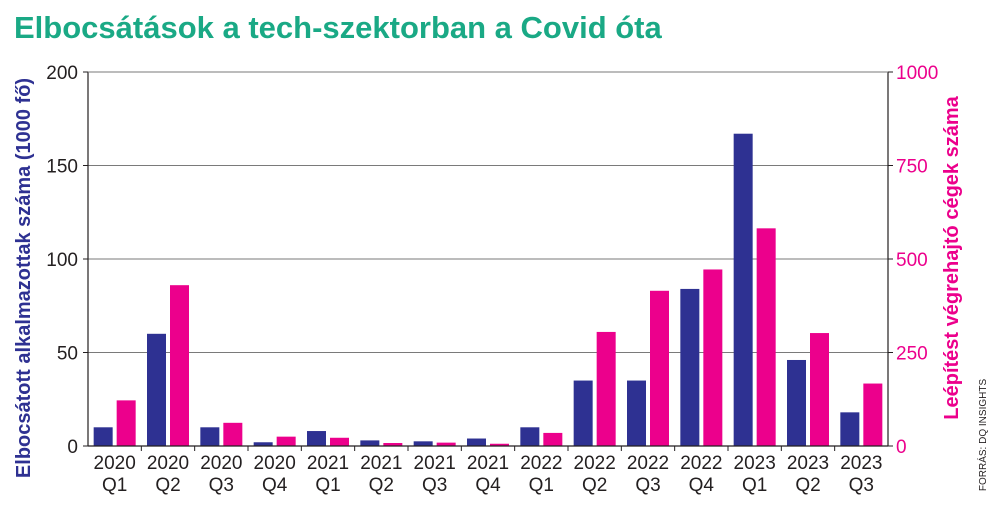 The image size is (1000, 506). Describe the element at coordinates (952, 257) in the screenshot. I see `right-axis-label: Leépítést végrehajtó cégek száma` at that location.